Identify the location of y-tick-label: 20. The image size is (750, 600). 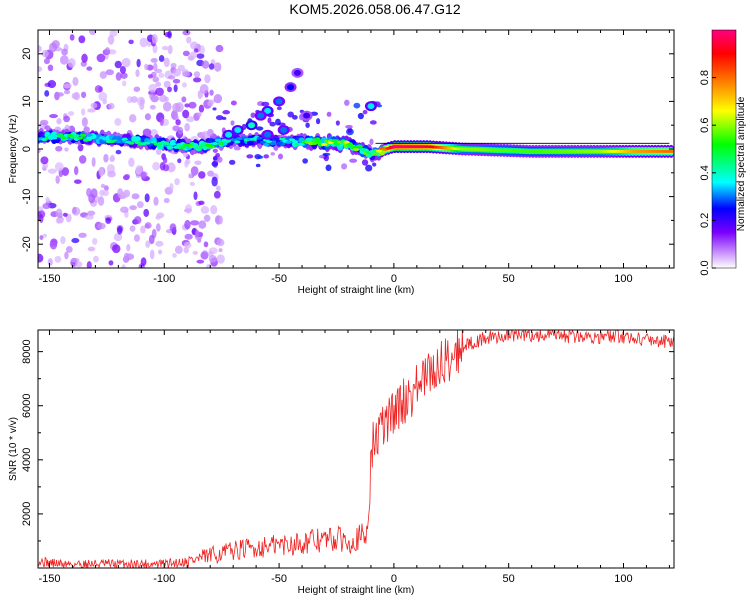
(27, 54).